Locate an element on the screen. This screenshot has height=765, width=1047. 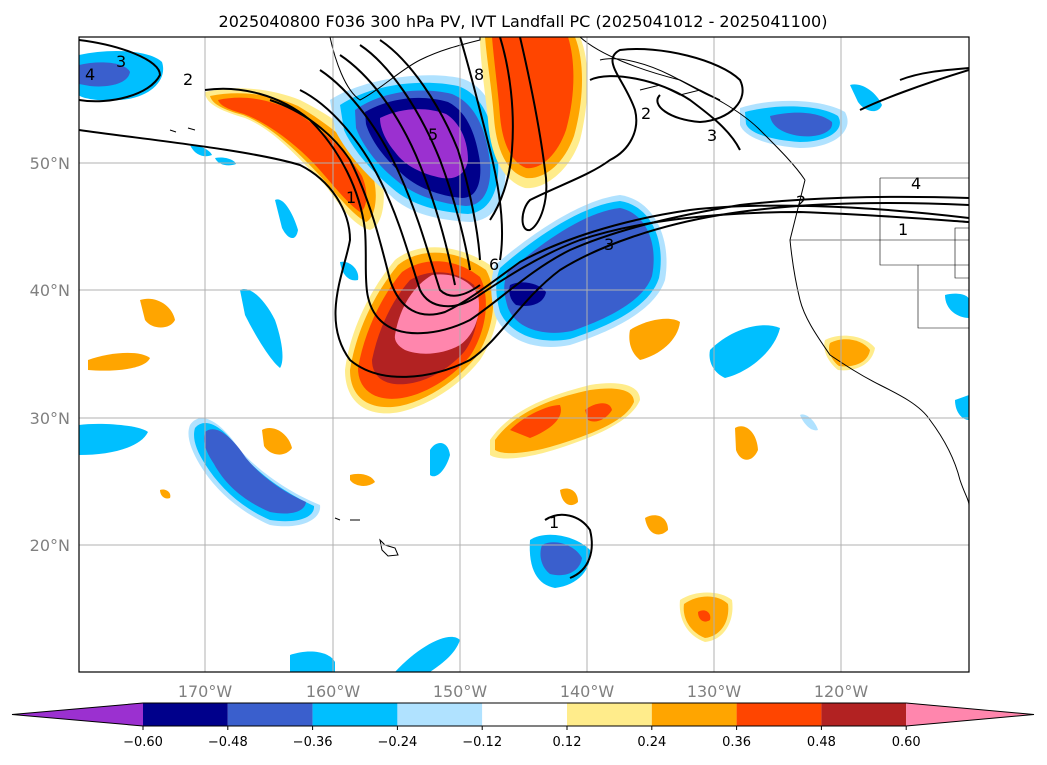
lat-label: 20°N is located at coordinates (50, 545).